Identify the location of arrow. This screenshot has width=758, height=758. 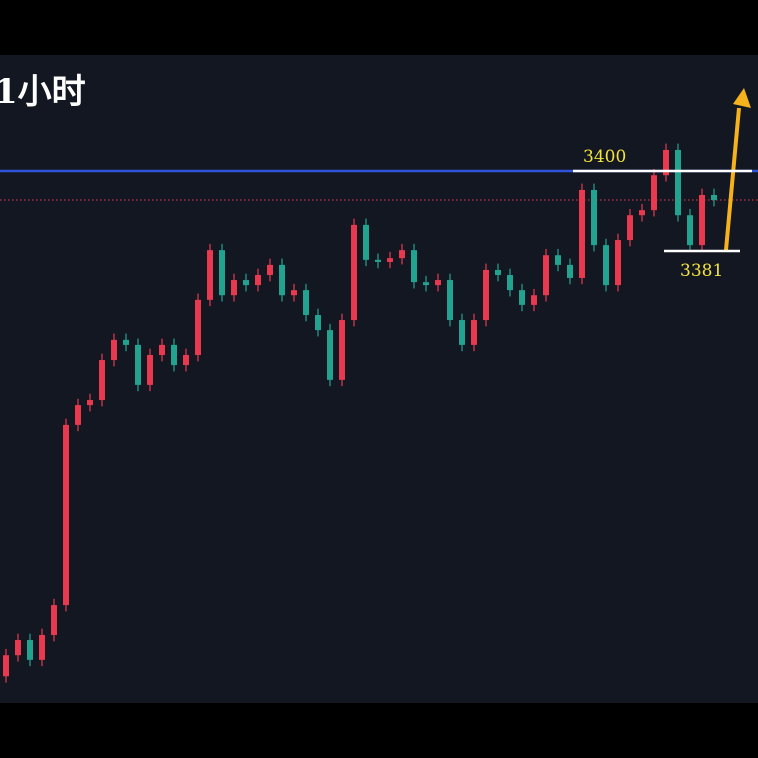
(737, 169).